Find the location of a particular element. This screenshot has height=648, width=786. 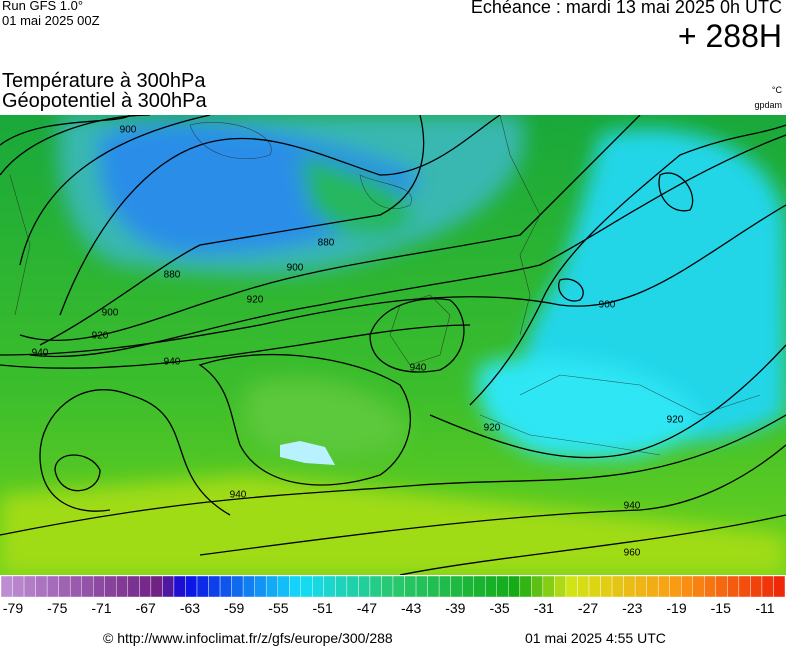

colorbar-label: -15 is located at coordinates (720, 608).